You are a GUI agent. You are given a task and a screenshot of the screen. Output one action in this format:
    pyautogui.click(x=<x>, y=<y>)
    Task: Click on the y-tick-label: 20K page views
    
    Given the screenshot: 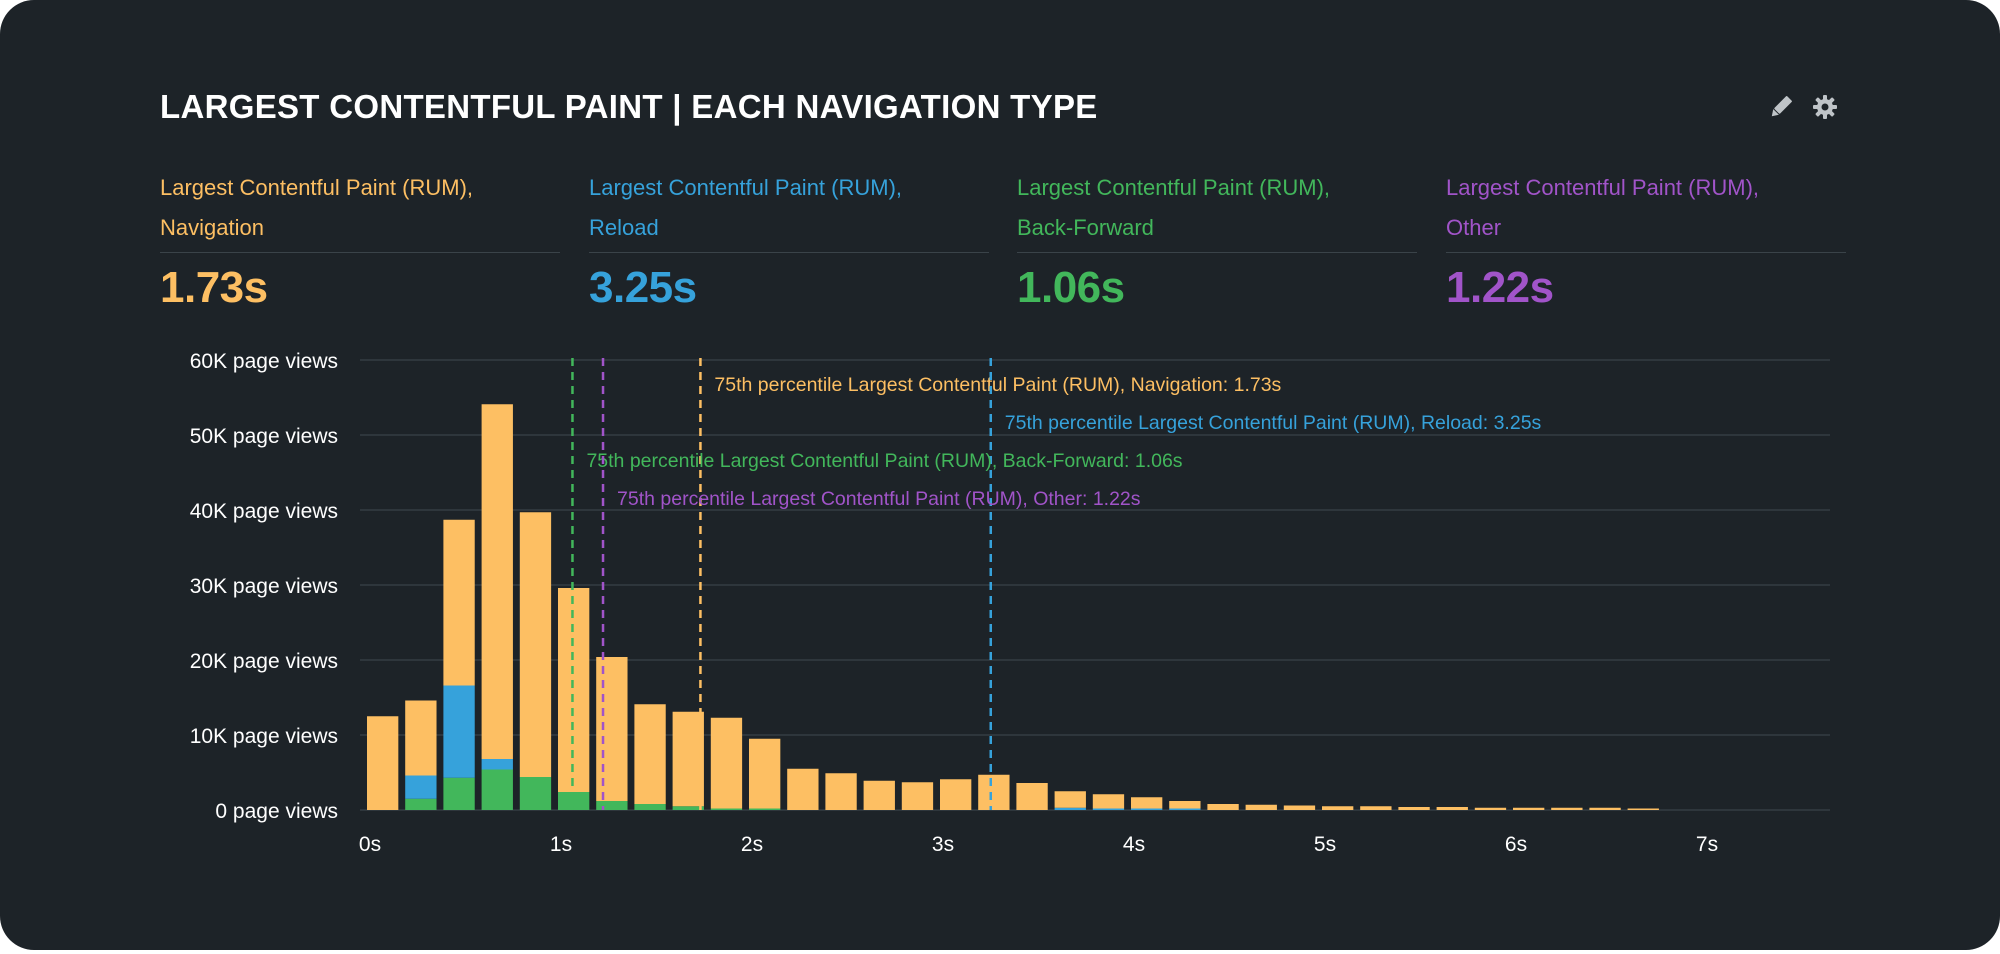 What is the action you would take?
    pyautogui.click(x=264, y=661)
    